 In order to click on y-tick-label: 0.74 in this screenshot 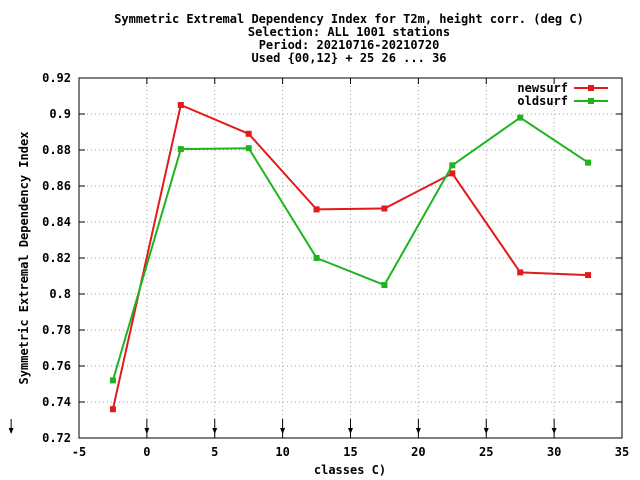, I will do `click(56, 402)`.